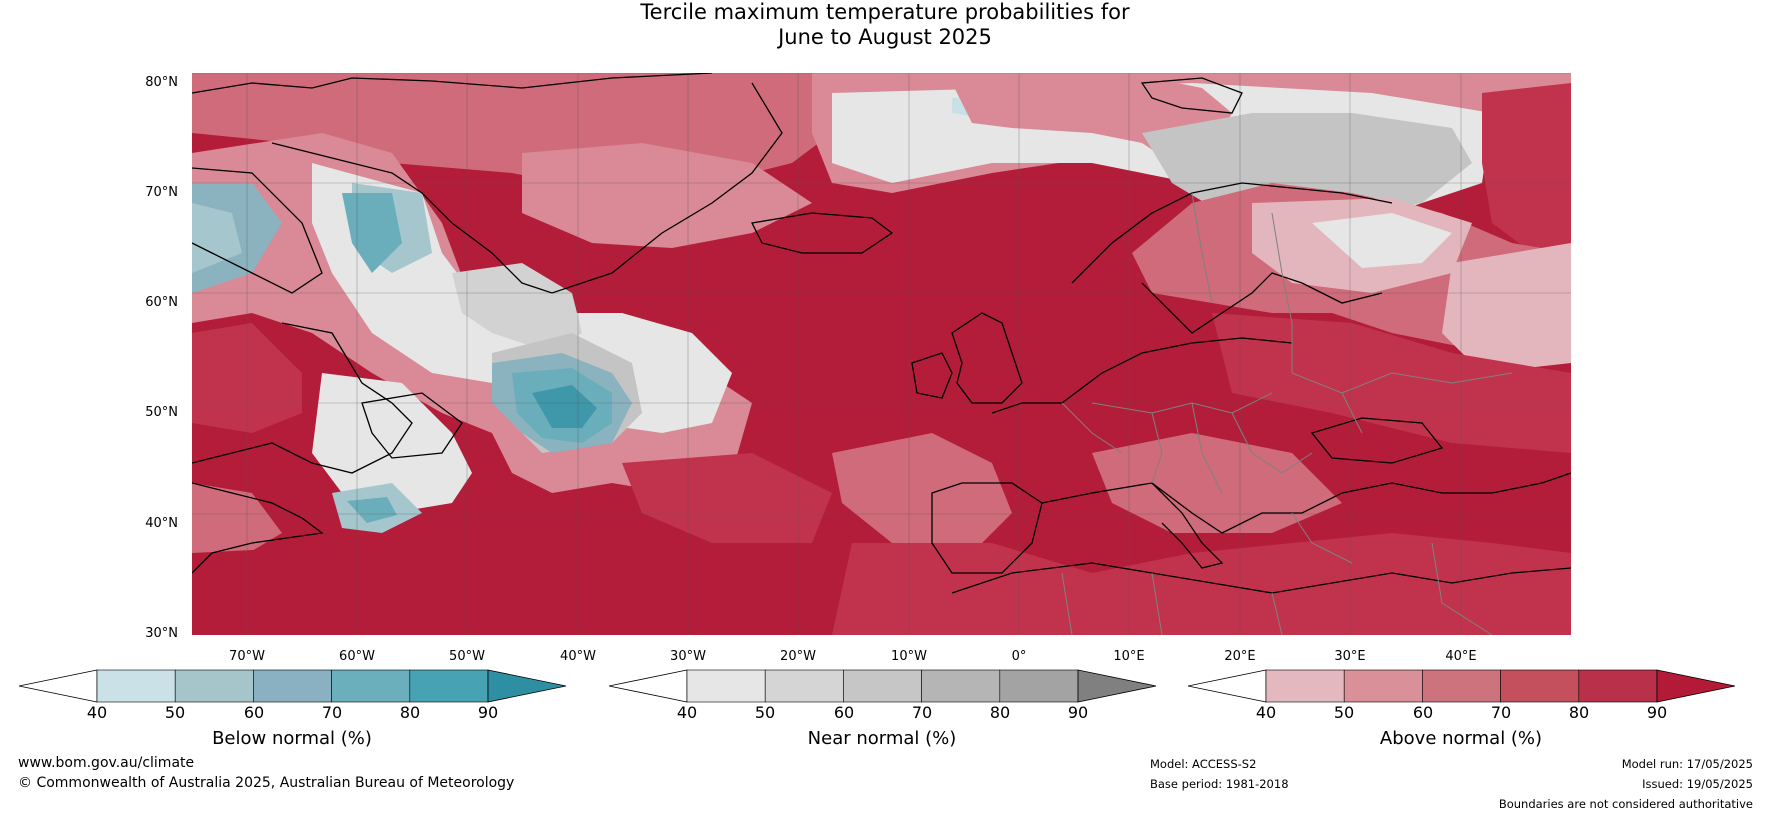 Image resolution: width=1770 pixels, height=816 pixels. Describe the element at coordinates (161, 302) in the screenshot. I see `lat-label-60n: 60°N` at that location.